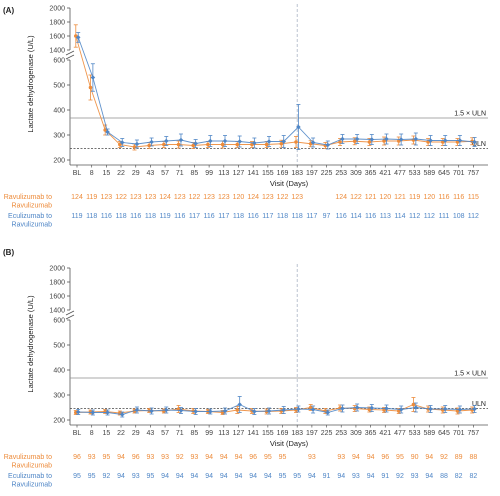  I want to click on x-tick-label: 43, so click(151, 433).